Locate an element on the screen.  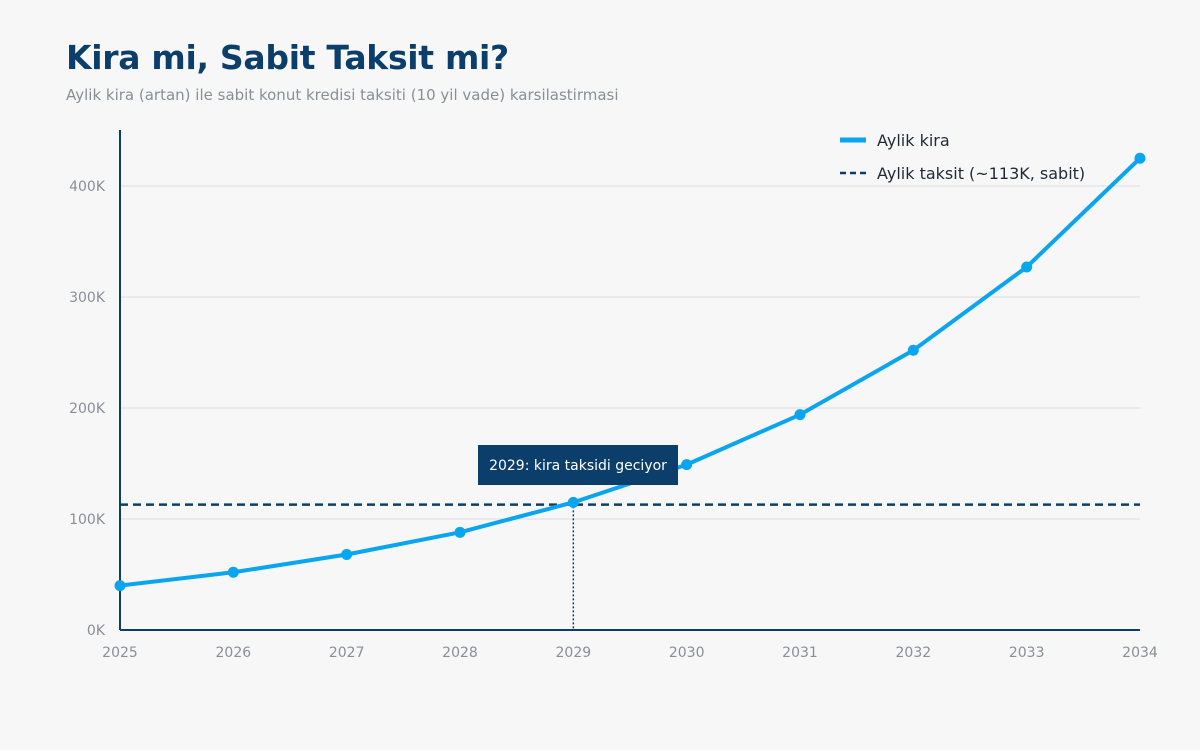
y-tick-label: 400K is located at coordinates (87, 187).